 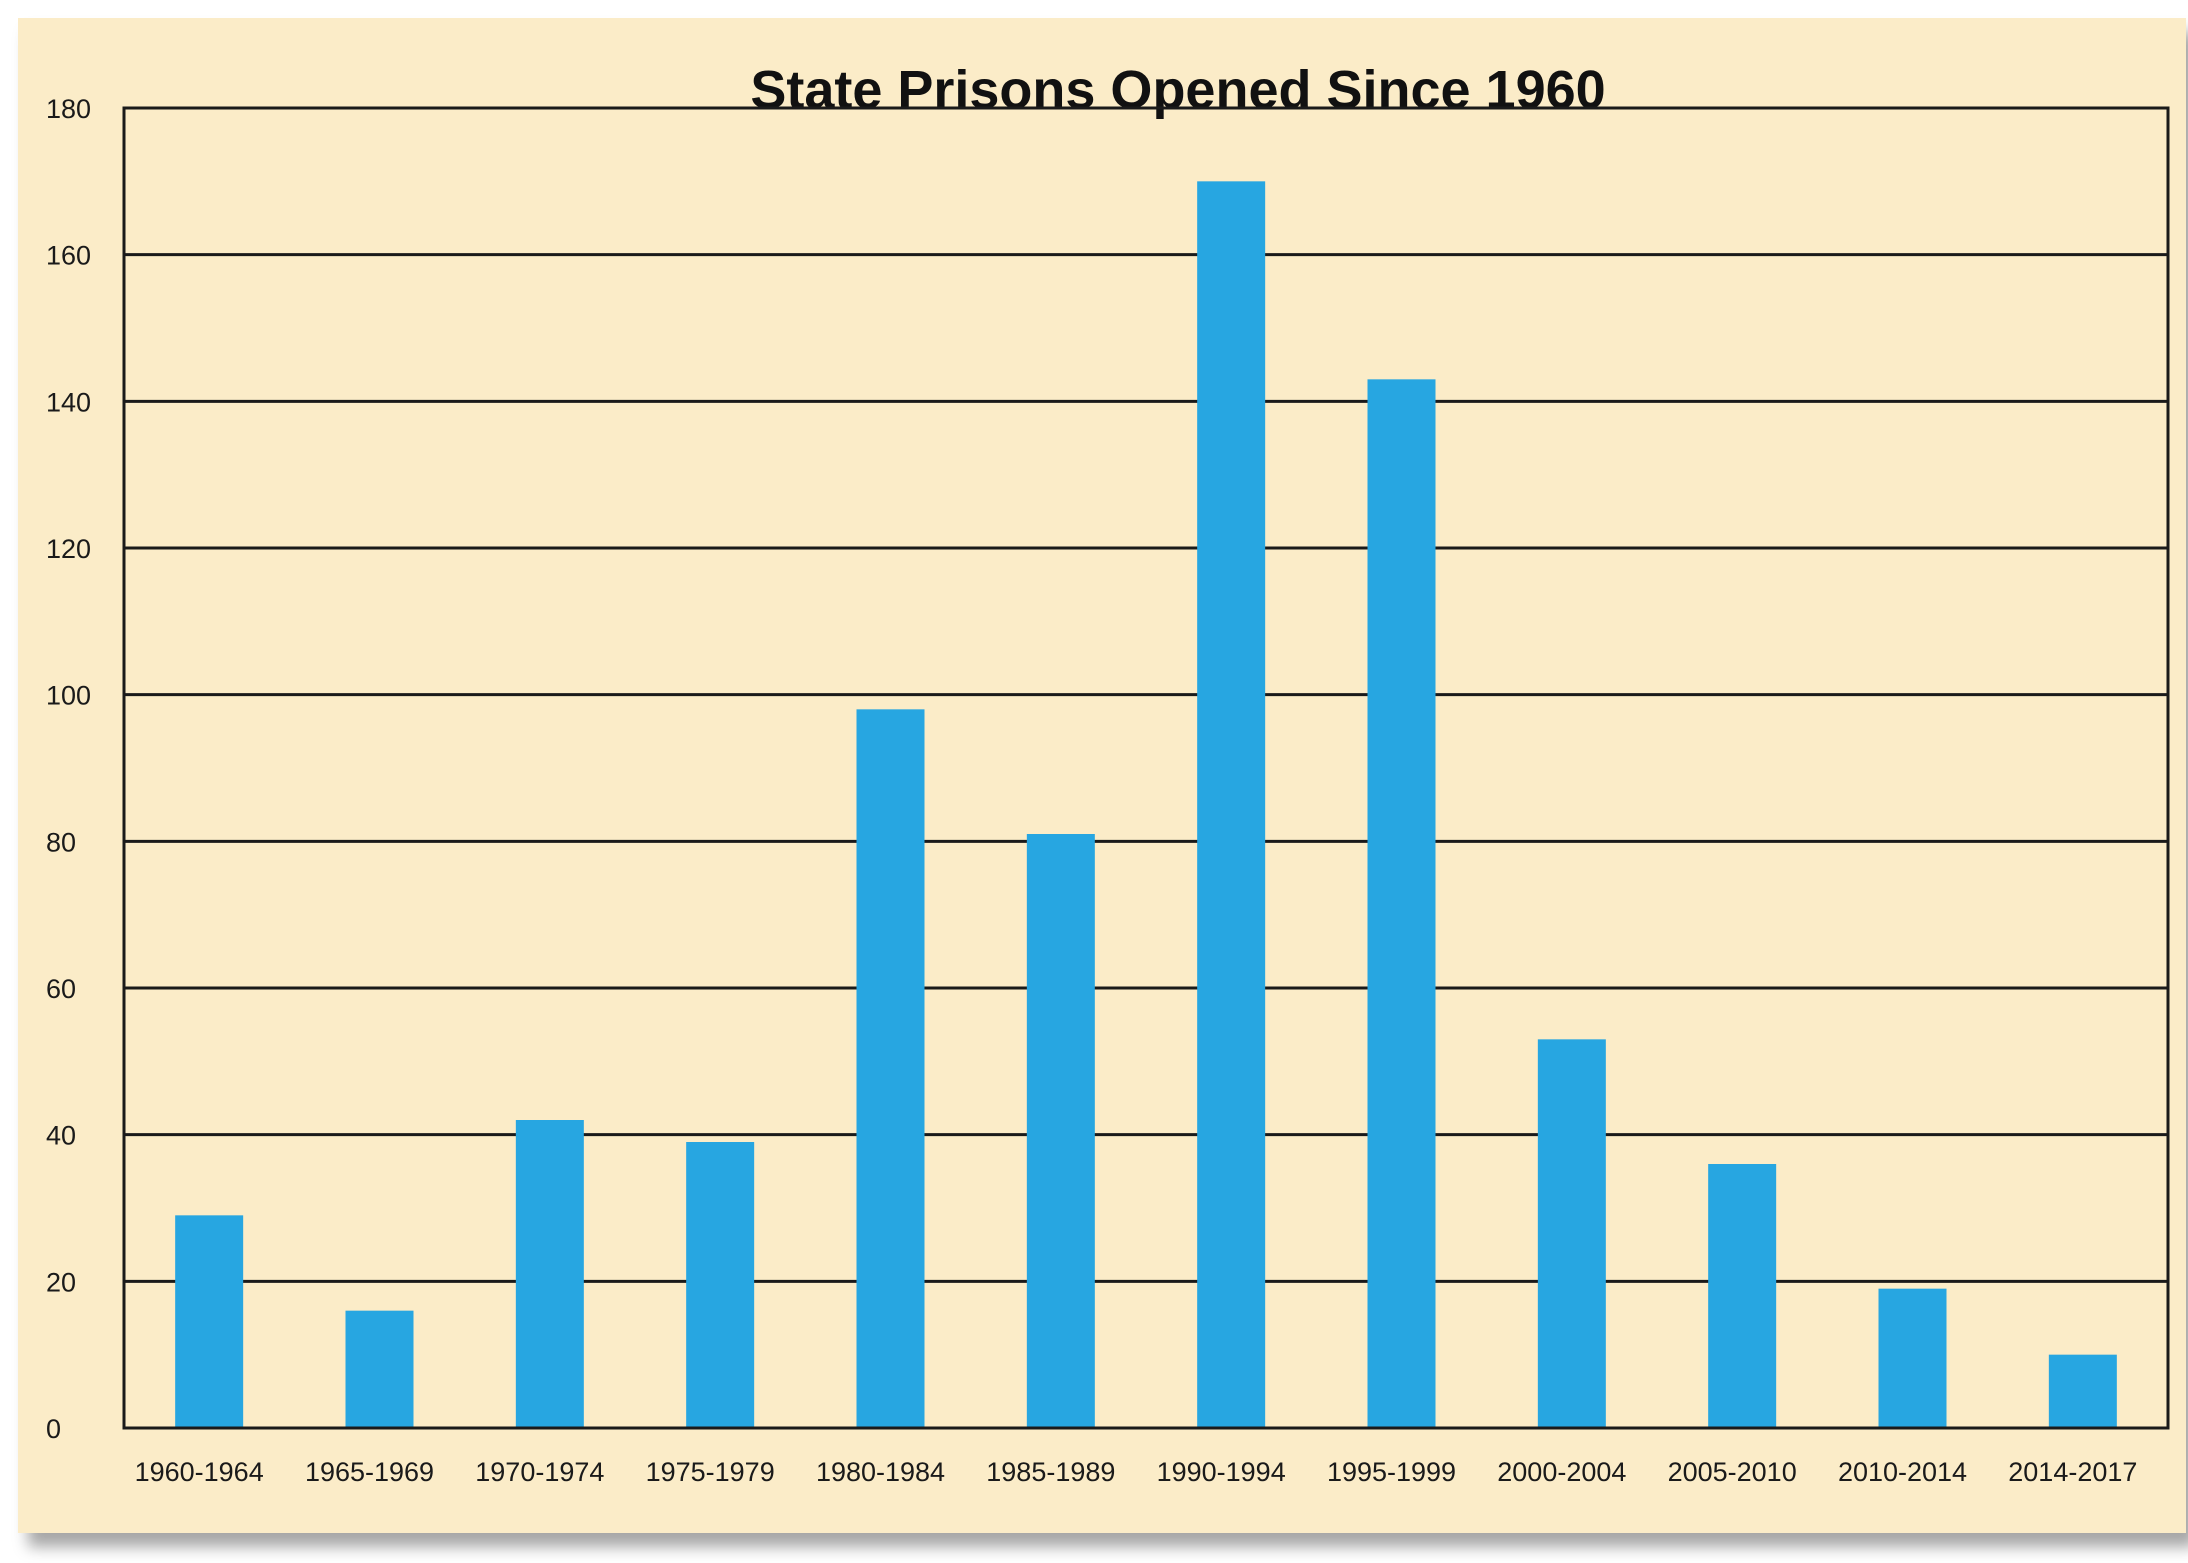 I want to click on x-tick-label: 1960-1964, so click(x=199, y=1472).